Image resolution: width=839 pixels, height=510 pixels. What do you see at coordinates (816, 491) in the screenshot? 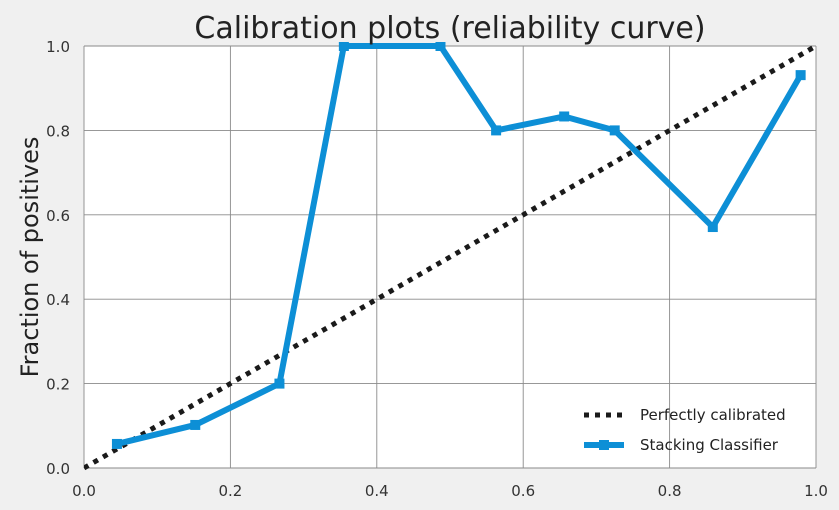
I see `x-tick-label: 1.0` at bounding box center [816, 491].